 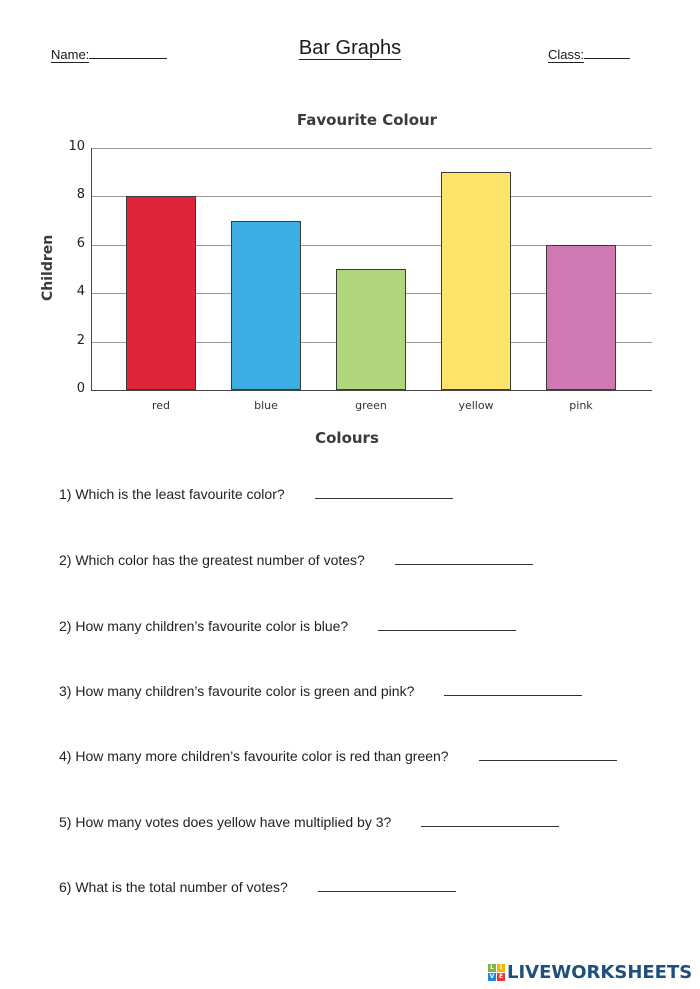 I want to click on name-blank, so click(x=128, y=52).